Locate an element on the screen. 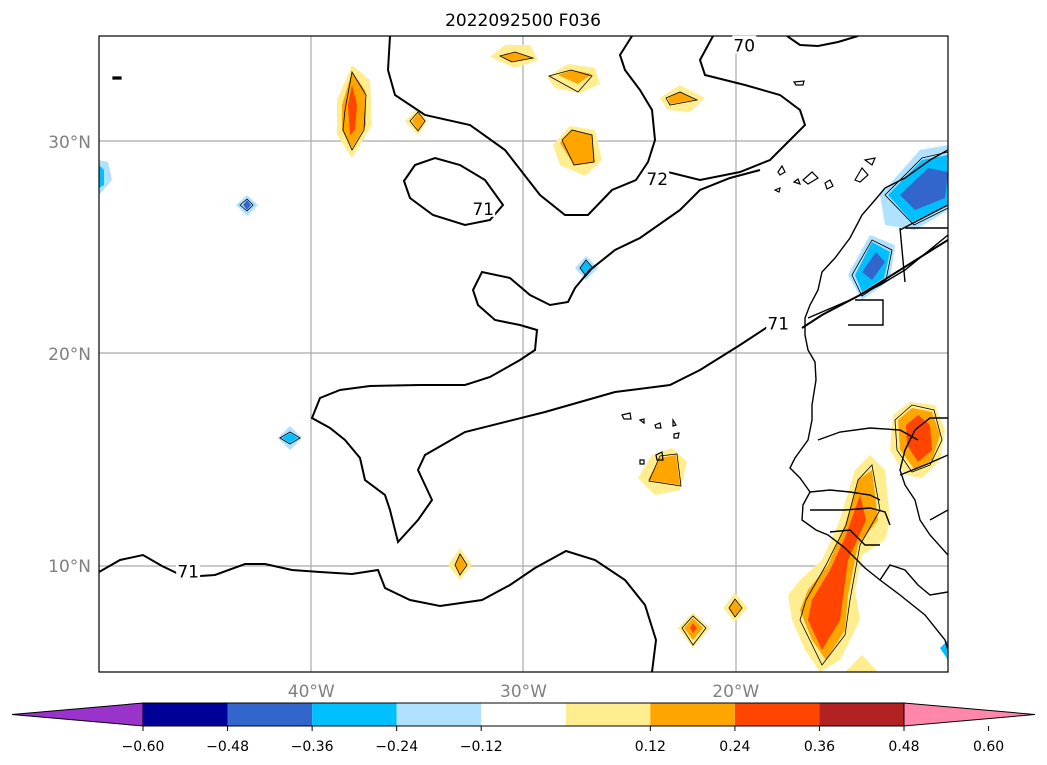 The image size is (1047, 765). lon-label: 40°W is located at coordinates (311, 692).